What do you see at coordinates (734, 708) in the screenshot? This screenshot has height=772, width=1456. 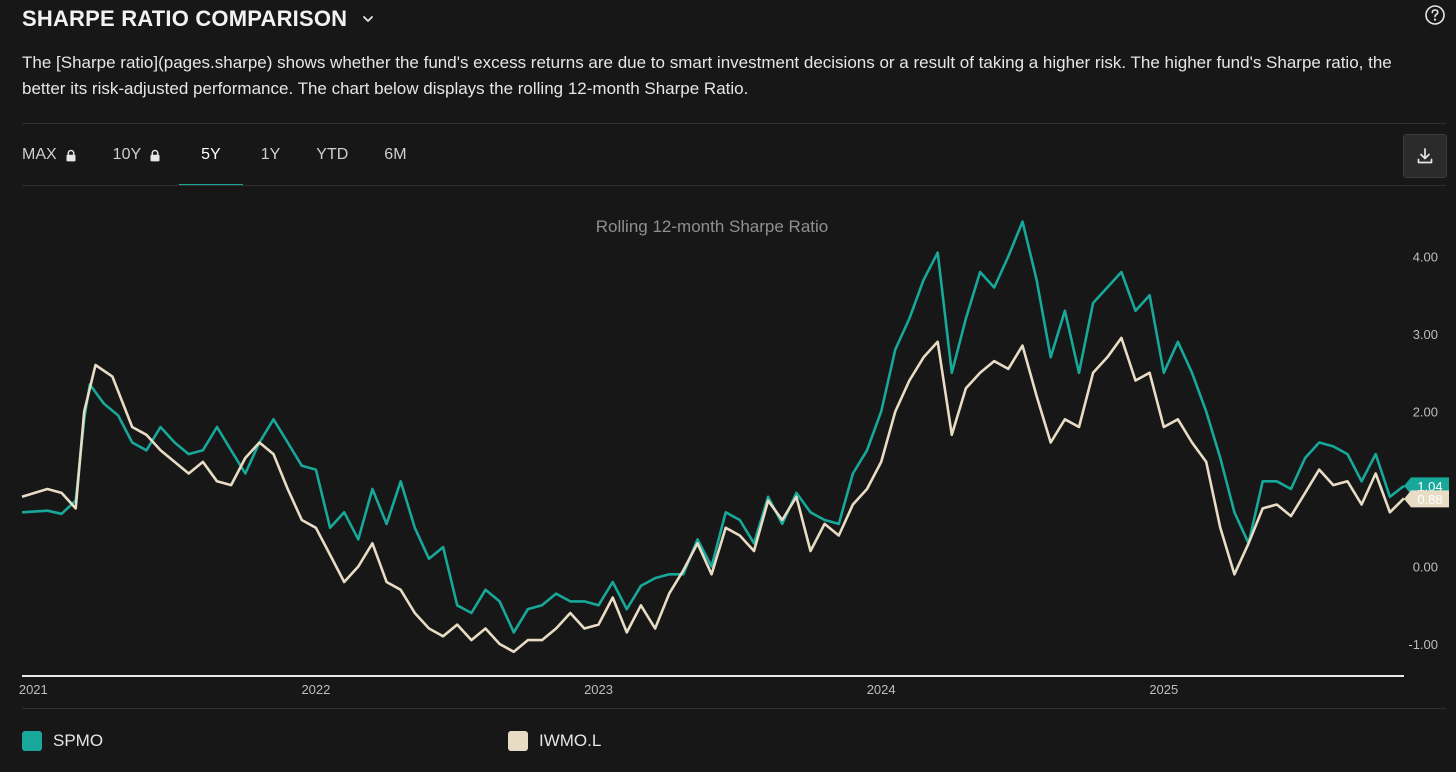 I see `divider-legend` at bounding box center [734, 708].